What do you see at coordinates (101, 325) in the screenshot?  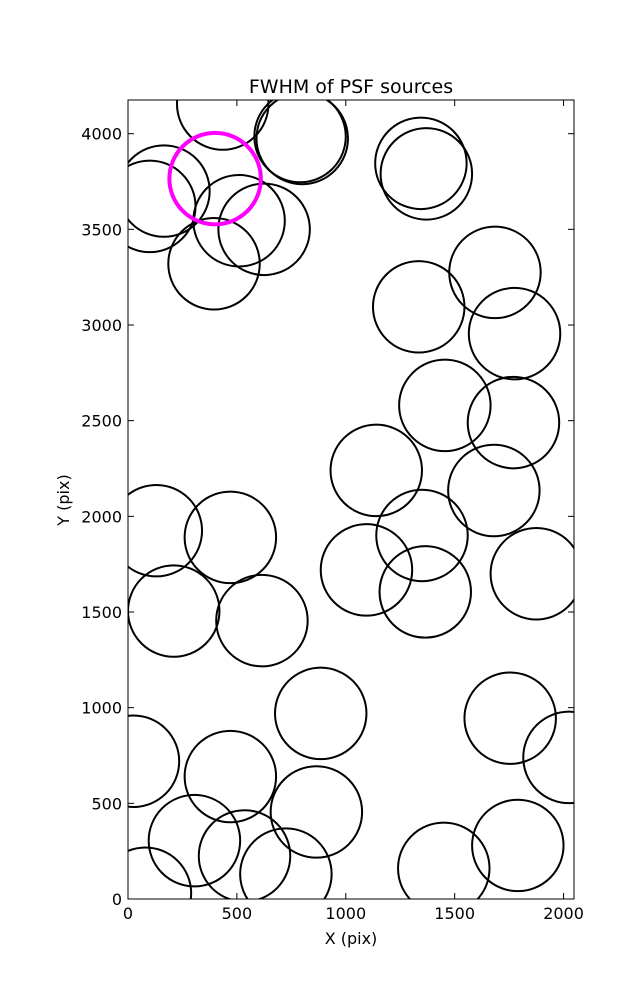 I see `y-tick-label: 3000` at bounding box center [101, 325].